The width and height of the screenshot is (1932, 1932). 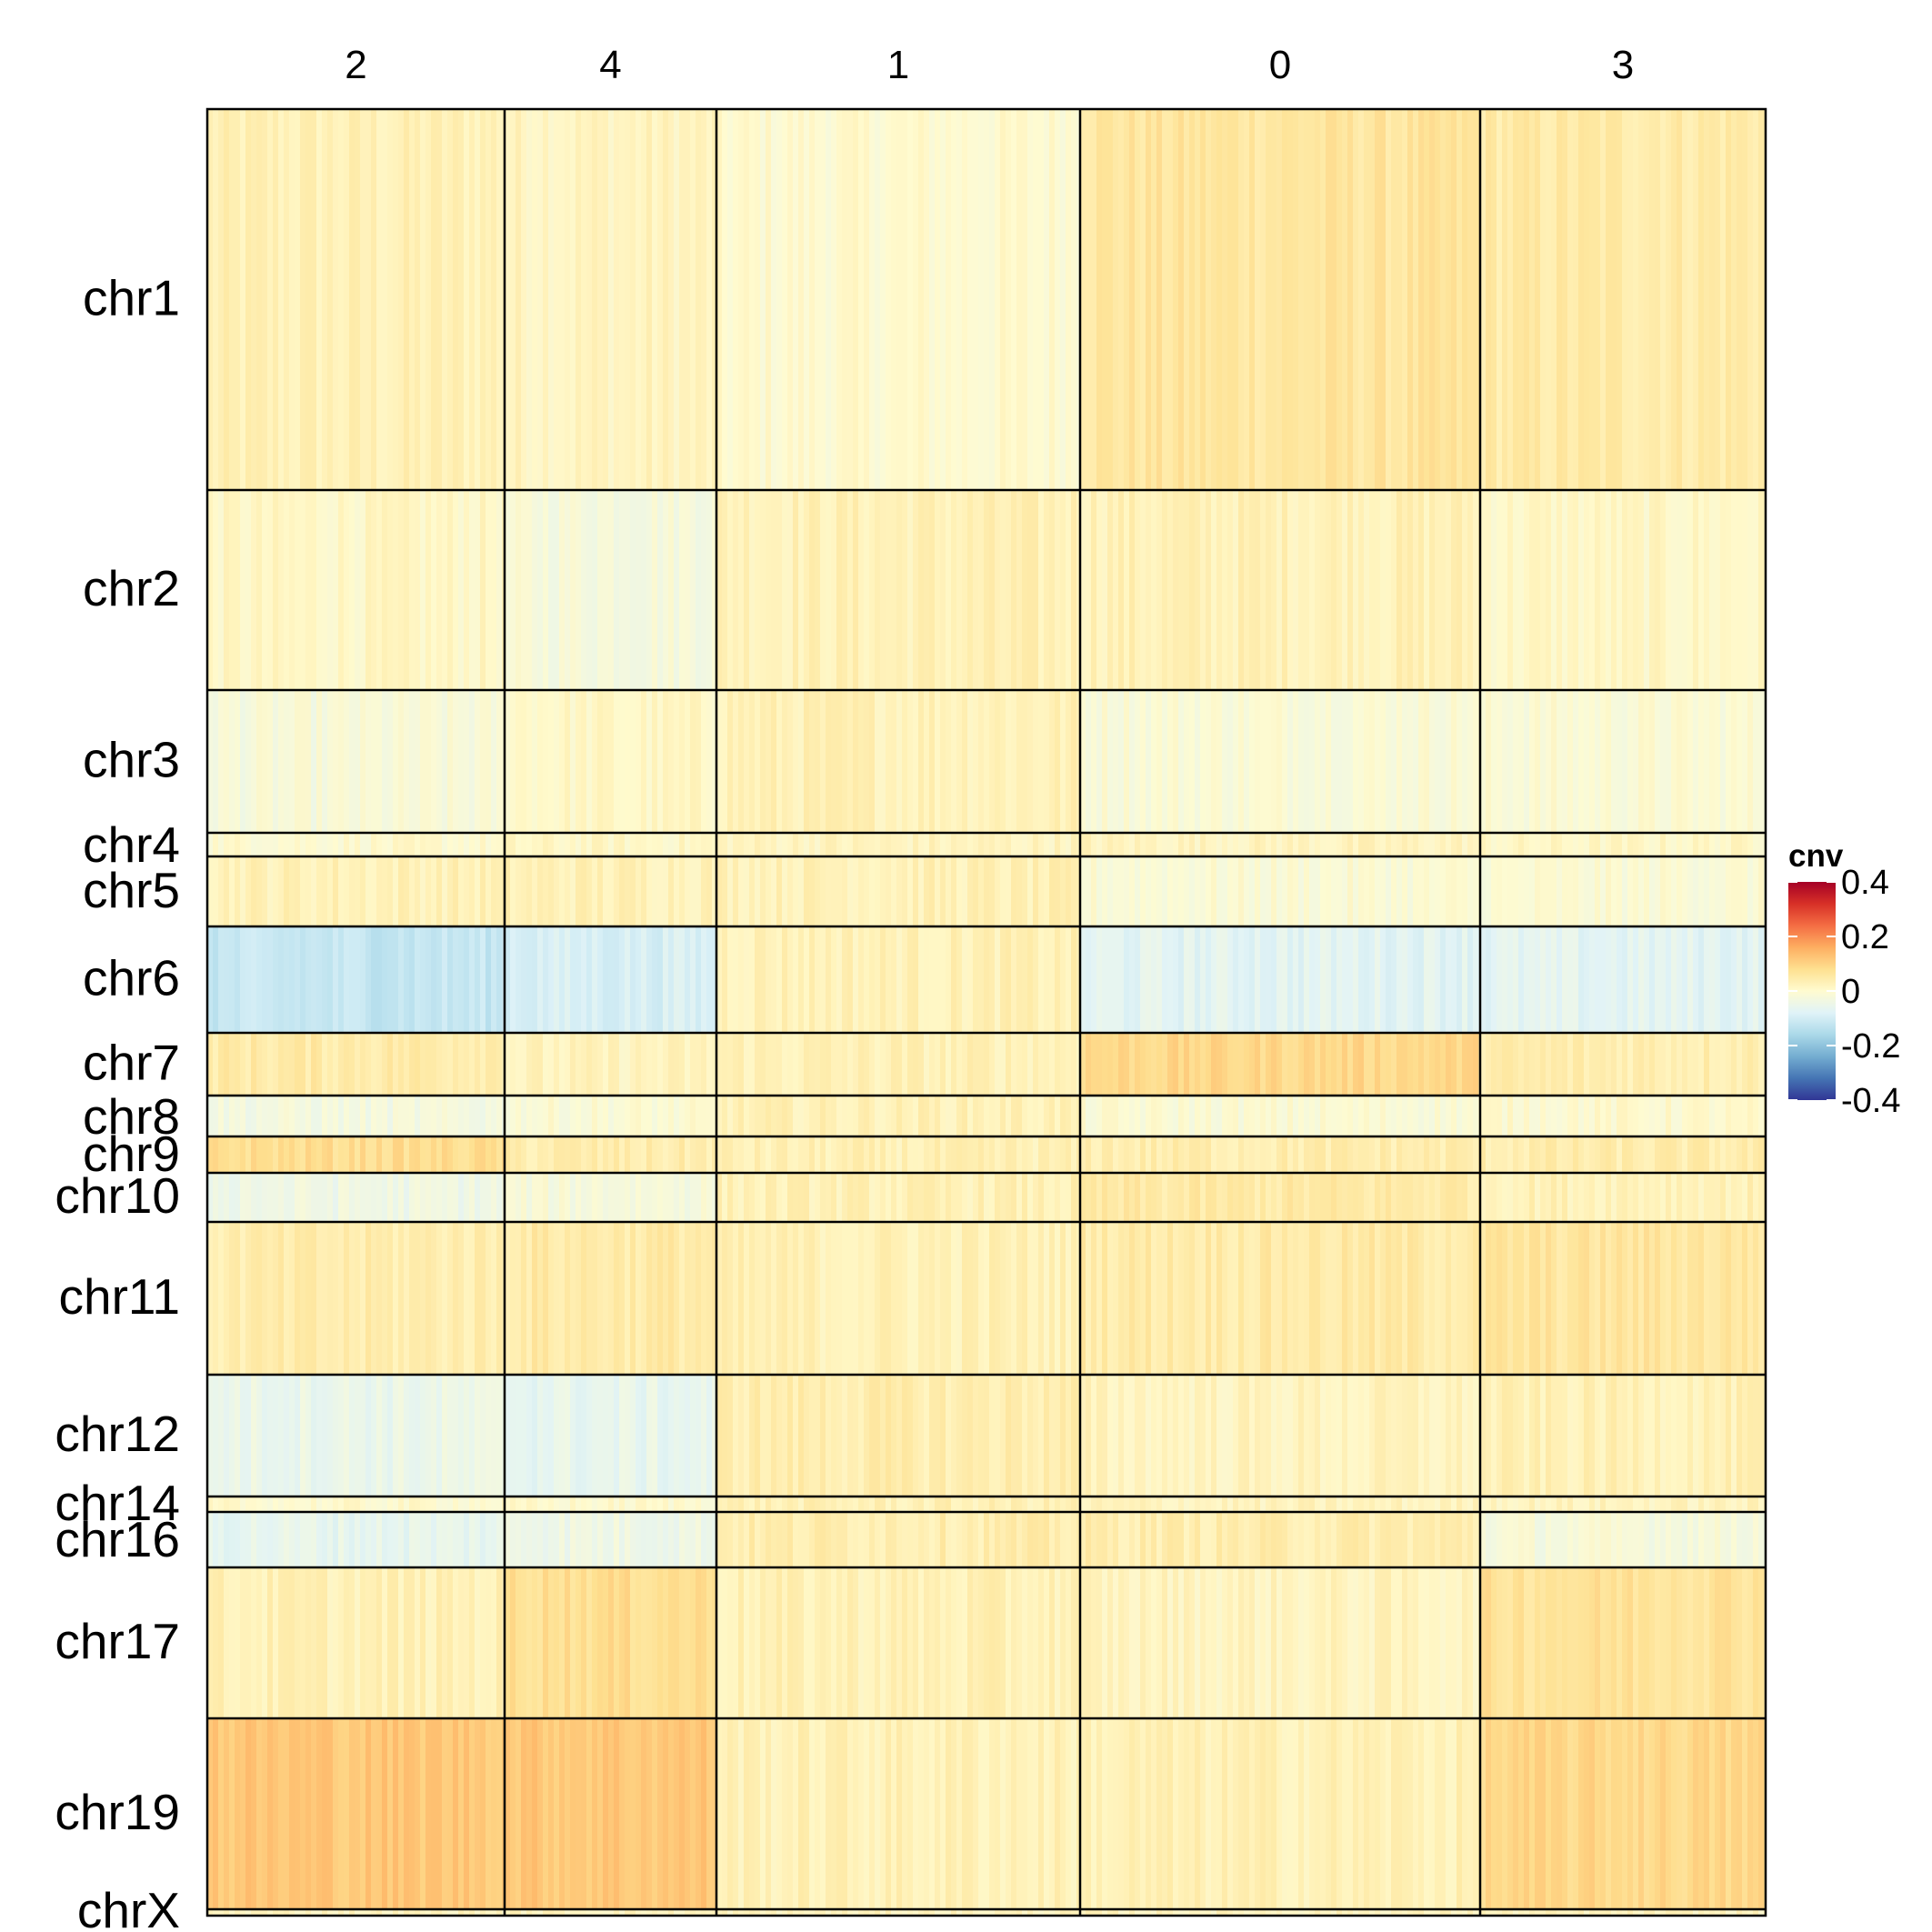 I want to click on chromosome-label-chrX: chrX, so click(x=128, y=1907).